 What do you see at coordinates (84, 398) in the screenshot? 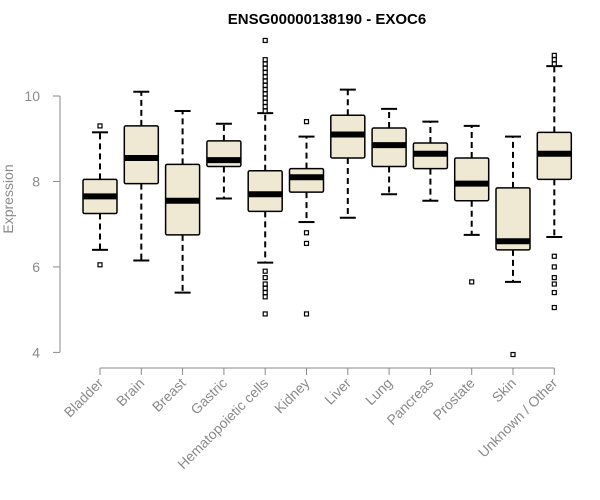
I see `x-tick-label: Bladder` at bounding box center [84, 398].